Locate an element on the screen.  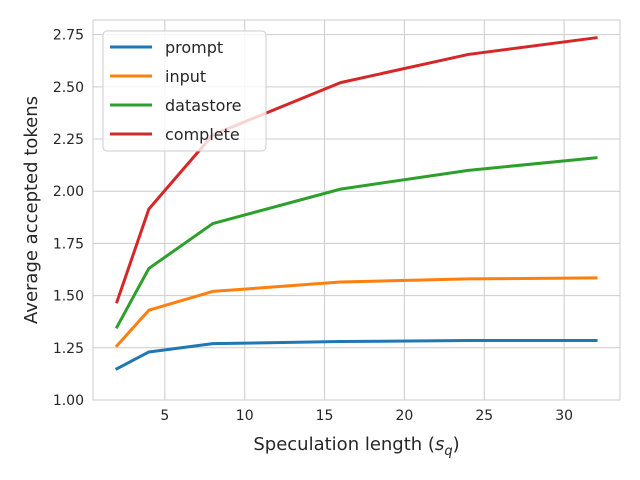
y-tick-labels: 1.00 1.25 1.50 1.75 2.00 2.25 2.50 2.75 is located at coordinates (68, 218).